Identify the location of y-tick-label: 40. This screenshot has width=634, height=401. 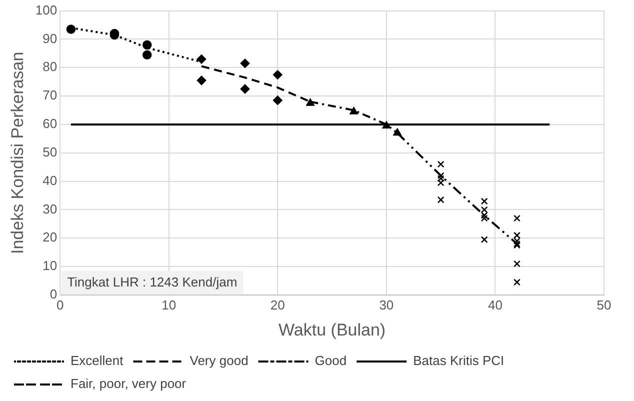
(50, 180).